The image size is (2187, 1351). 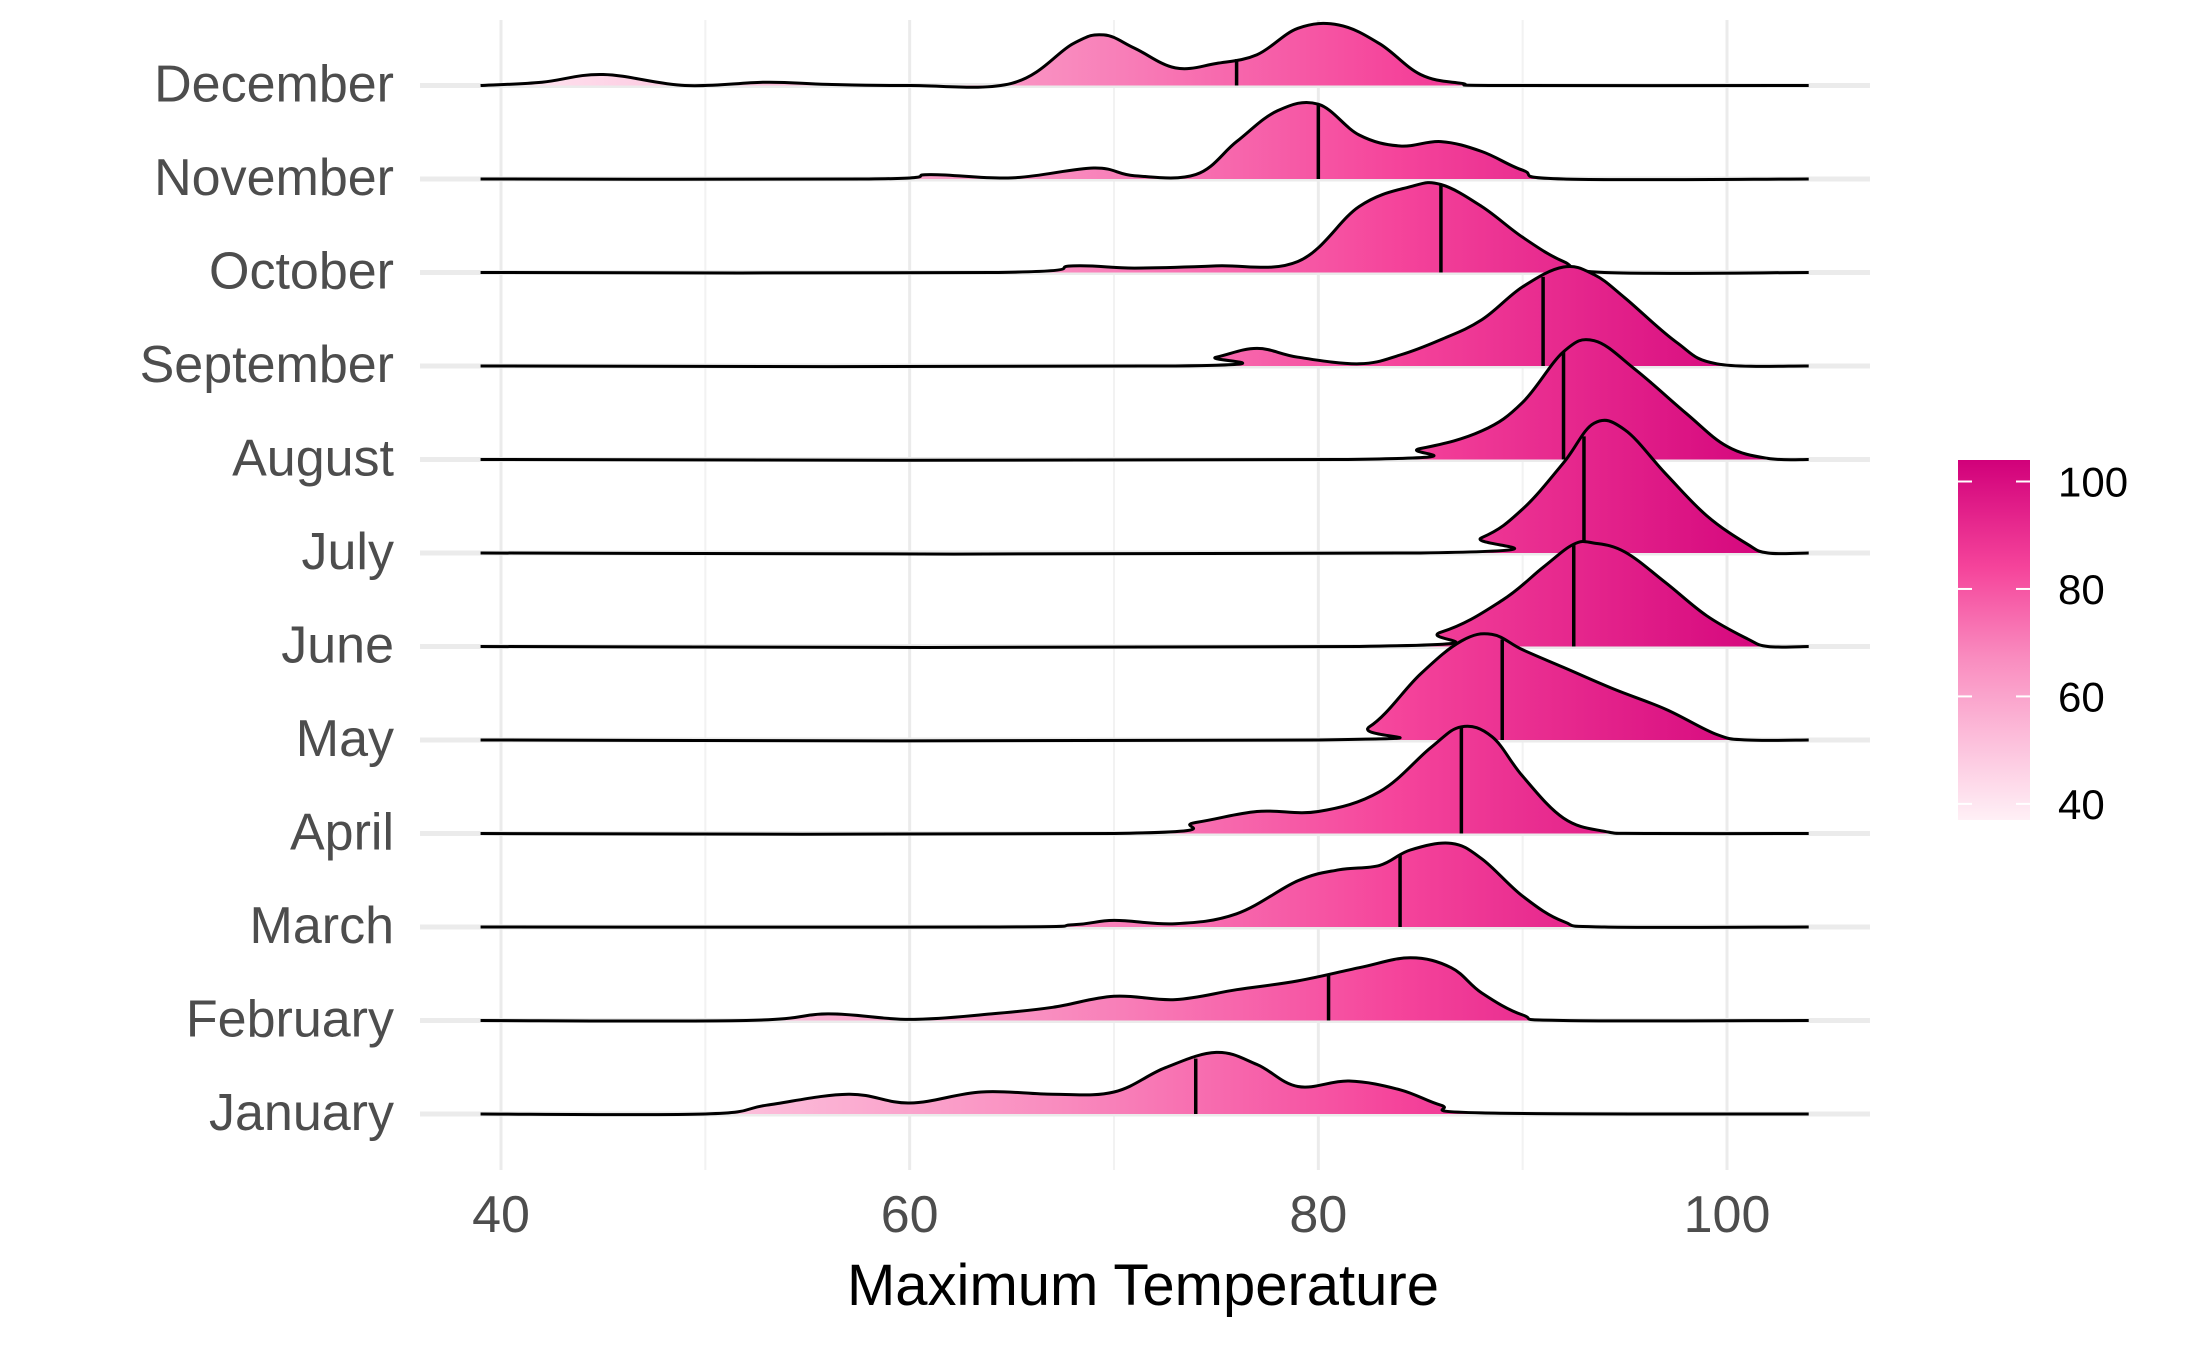 I want to click on ridge-area-july, so click(x=1144, y=487).